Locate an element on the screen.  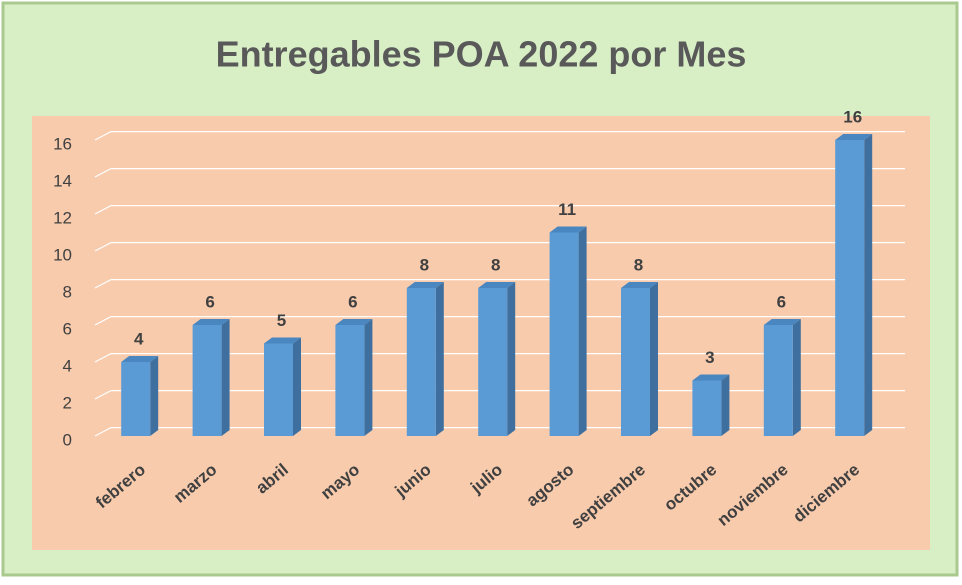
y-tick-label: 14 is located at coordinates (62, 180).